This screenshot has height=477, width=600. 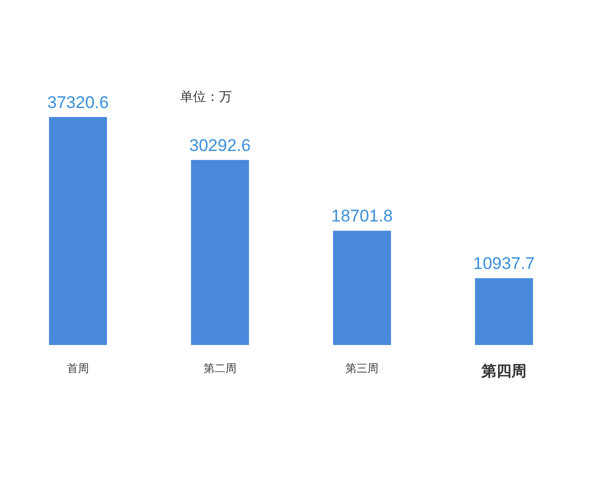 I want to click on x-tick-label: 第三周, so click(x=362, y=369).